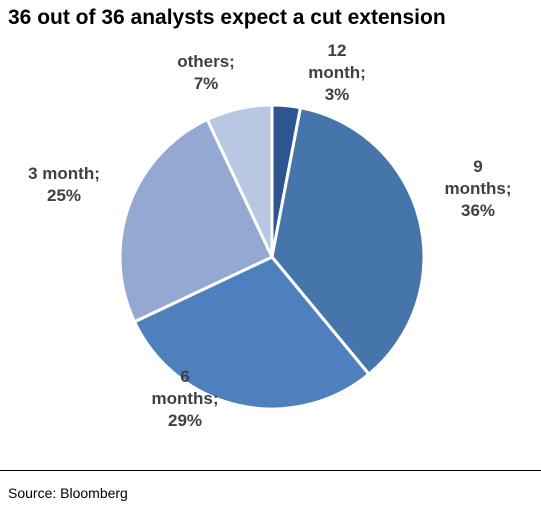  I want to click on slice-label-0-line-1: month;, so click(337, 72).